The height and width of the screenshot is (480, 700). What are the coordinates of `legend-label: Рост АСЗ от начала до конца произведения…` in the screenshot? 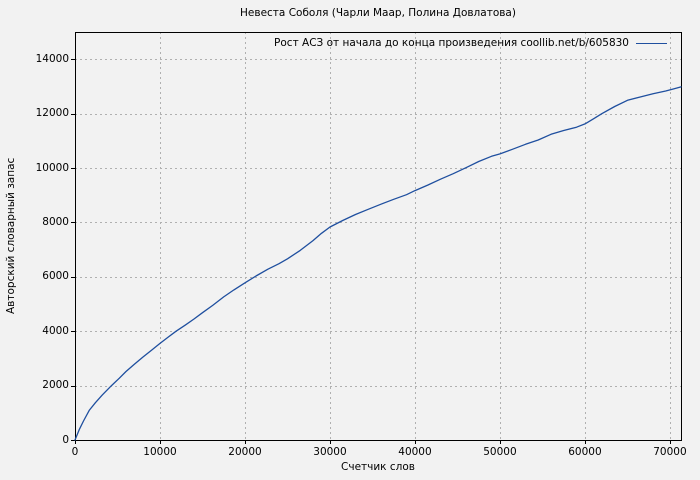 It's located at (451, 43).